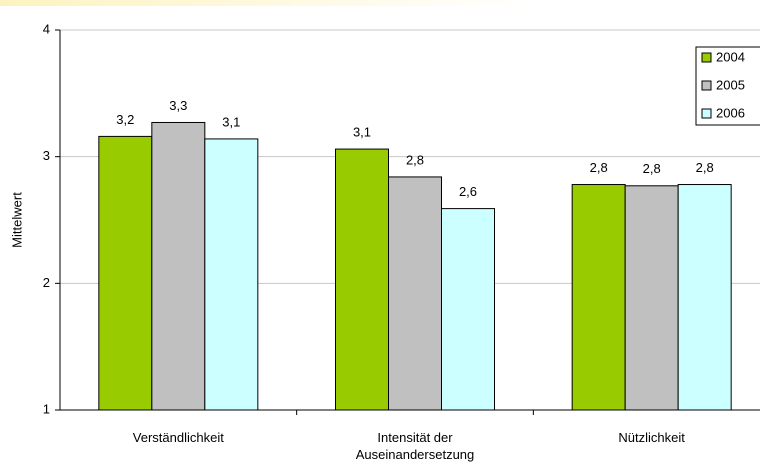  I want to click on legend-label: 2004, so click(730, 56).